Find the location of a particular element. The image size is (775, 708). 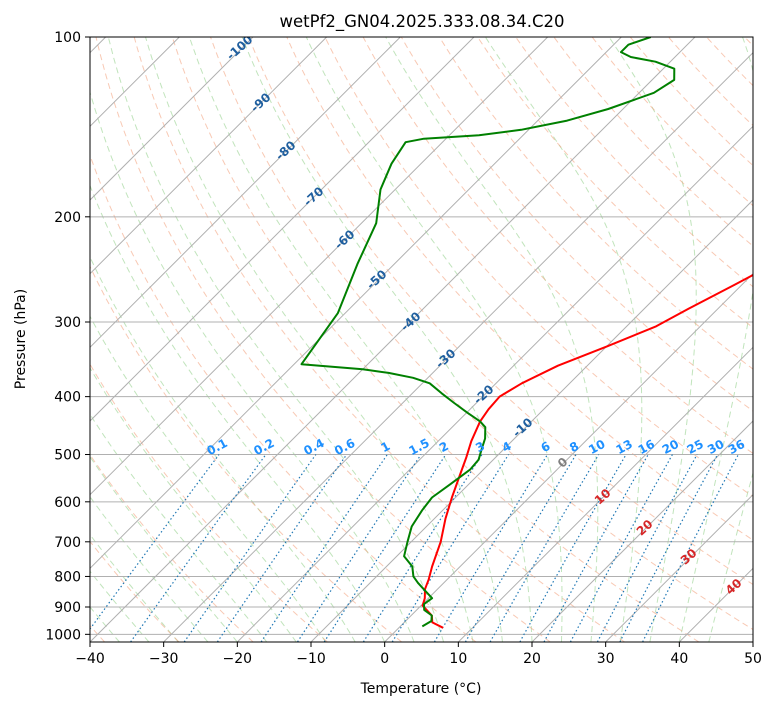

mixing-ratio-label: 20 is located at coordinates (670, 447).